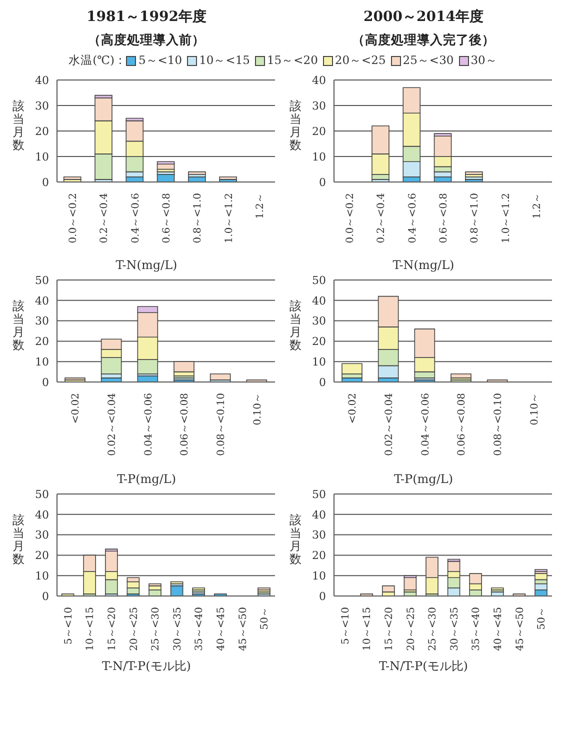 This screenshot has height=749, width=571. I want to click on x-tick-label: 0.2～<0.4, so click(104, 218).